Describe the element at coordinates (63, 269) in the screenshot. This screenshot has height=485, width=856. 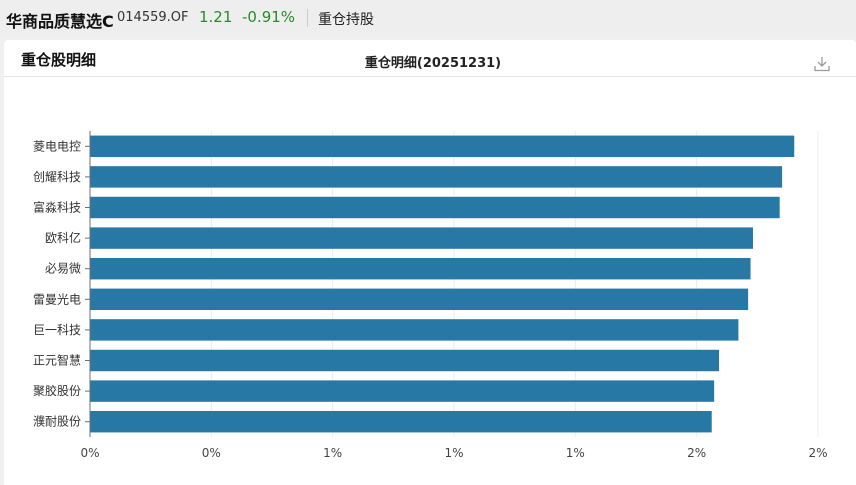
I see `category-label: 必易微` at that location.